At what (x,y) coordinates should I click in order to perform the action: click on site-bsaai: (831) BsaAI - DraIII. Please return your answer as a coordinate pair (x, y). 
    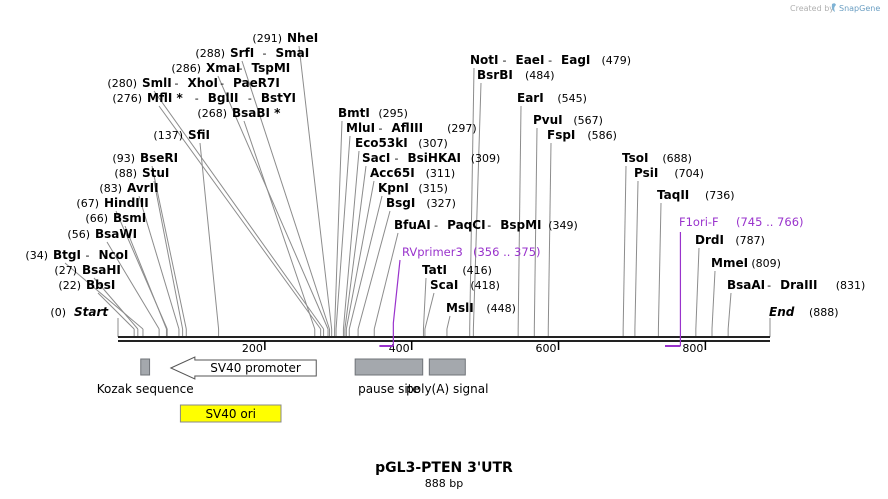
    Looking at the image, I should click on (796, 285).